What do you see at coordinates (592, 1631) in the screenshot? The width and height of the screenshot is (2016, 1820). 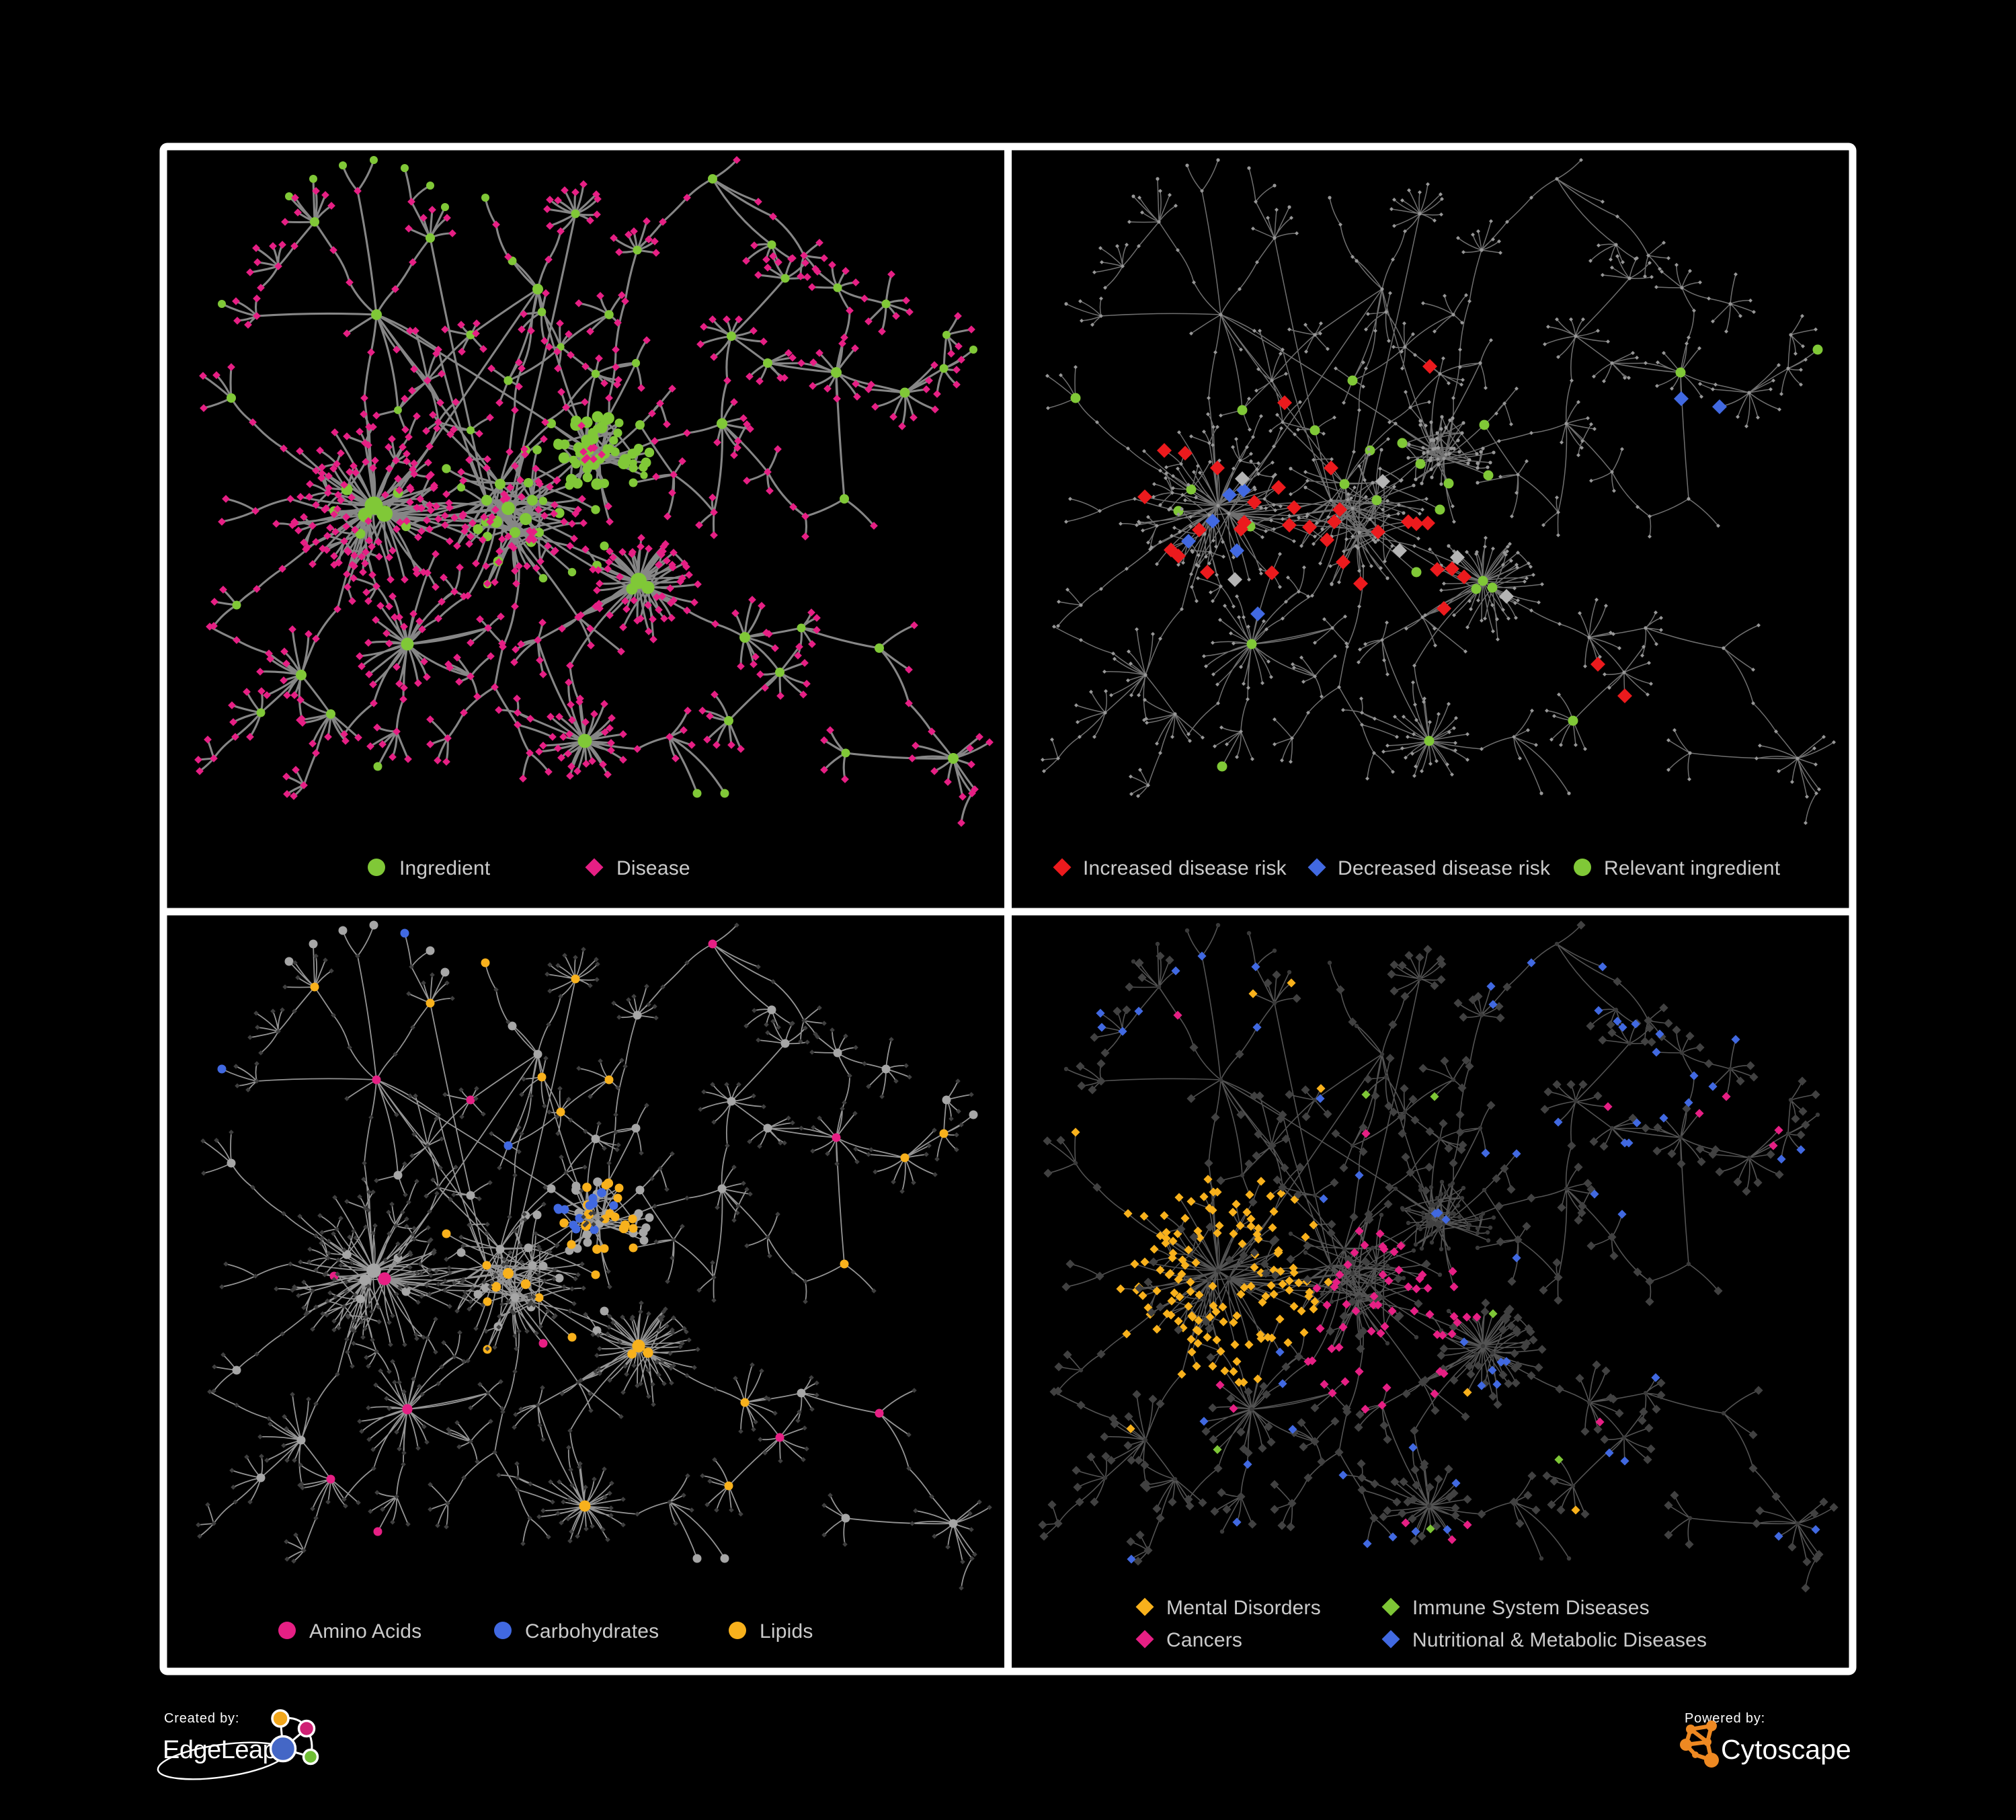 I see `svg-text: Carbohydrates` at bounding box center [592, 1631].